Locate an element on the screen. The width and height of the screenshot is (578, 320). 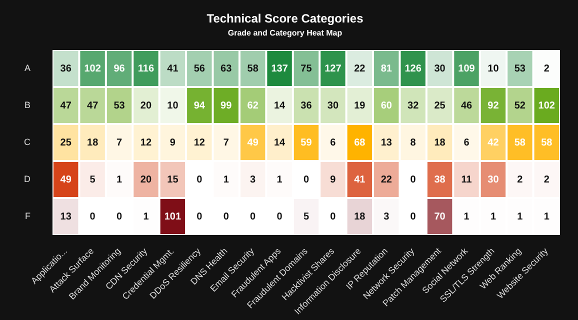
data-label: 137 is located at coordinates (279, 68).